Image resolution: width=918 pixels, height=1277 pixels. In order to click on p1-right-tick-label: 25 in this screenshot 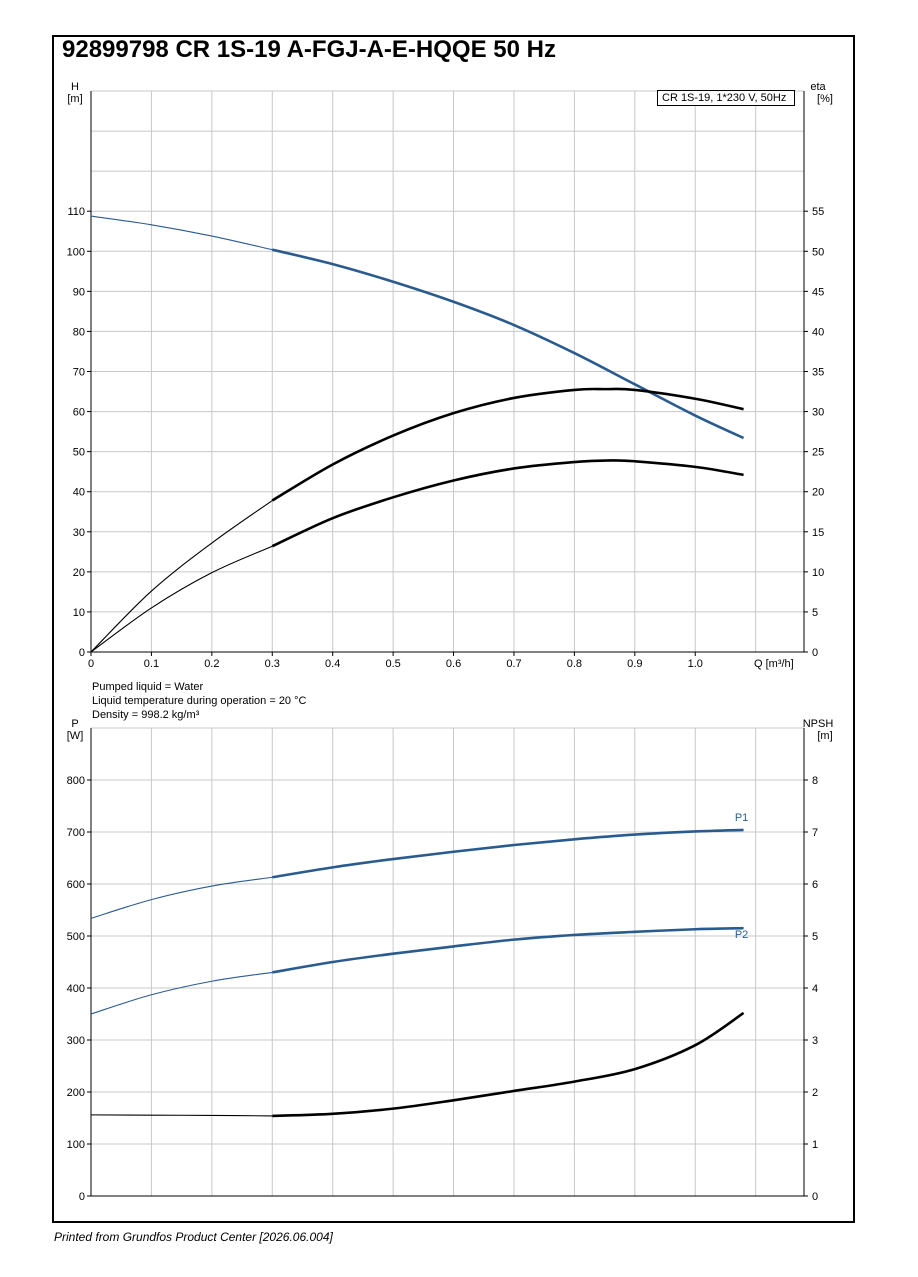, I will do `click(818, 453)`.